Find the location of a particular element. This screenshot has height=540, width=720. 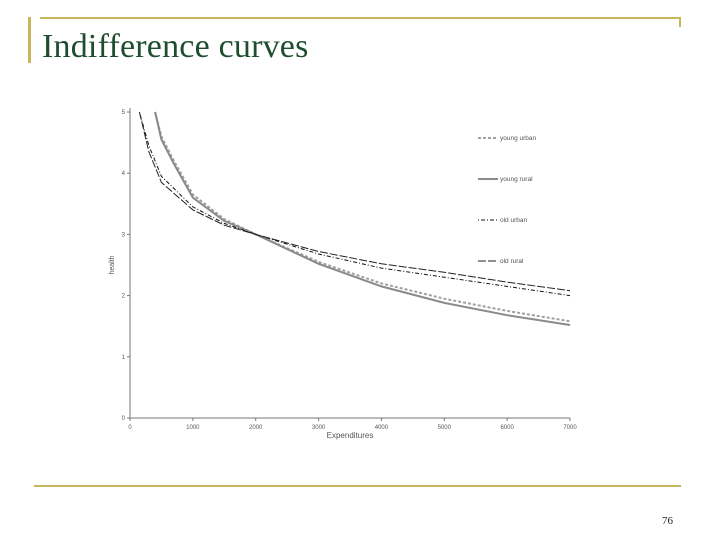

page-number: 76 is located at coordinates (667, 521).